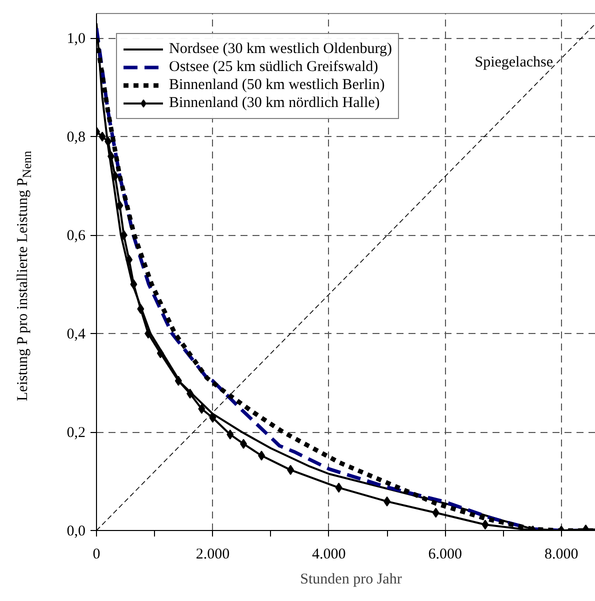 This screenshot has width=595, height=601. What do you see at coordinates (561, 554) in the screenshot?
I see `x-tick-label: 8.000` at bounding box center [561, 554].